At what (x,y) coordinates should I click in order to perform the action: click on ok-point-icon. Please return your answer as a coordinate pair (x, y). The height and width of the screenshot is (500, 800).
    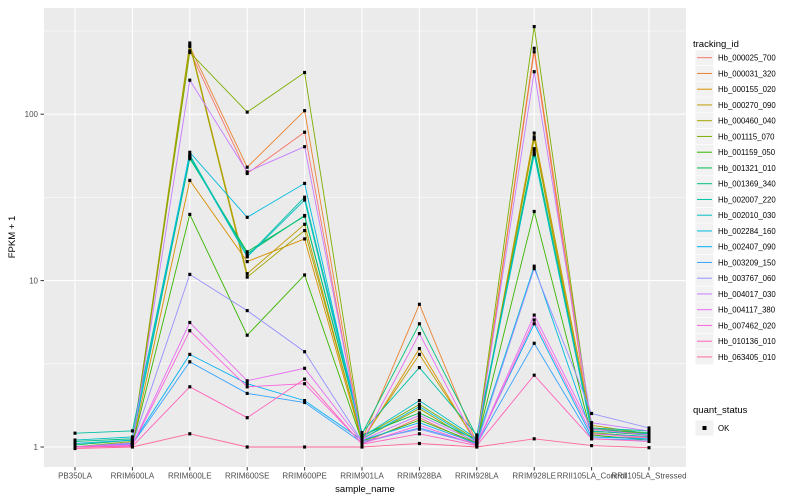
    Looking at the image, I should click on (704, 428).